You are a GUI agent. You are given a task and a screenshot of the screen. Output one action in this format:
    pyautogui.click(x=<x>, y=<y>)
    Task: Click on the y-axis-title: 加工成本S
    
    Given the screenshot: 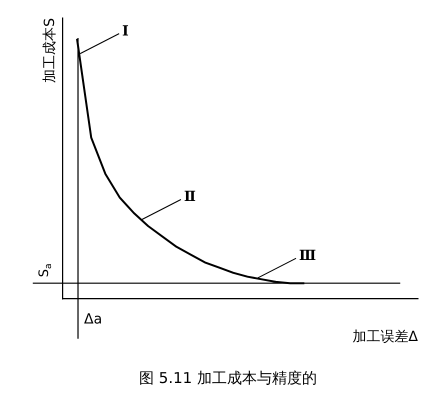 What is the action you would take?
    pyautogui.click(x=50, y=50)
    